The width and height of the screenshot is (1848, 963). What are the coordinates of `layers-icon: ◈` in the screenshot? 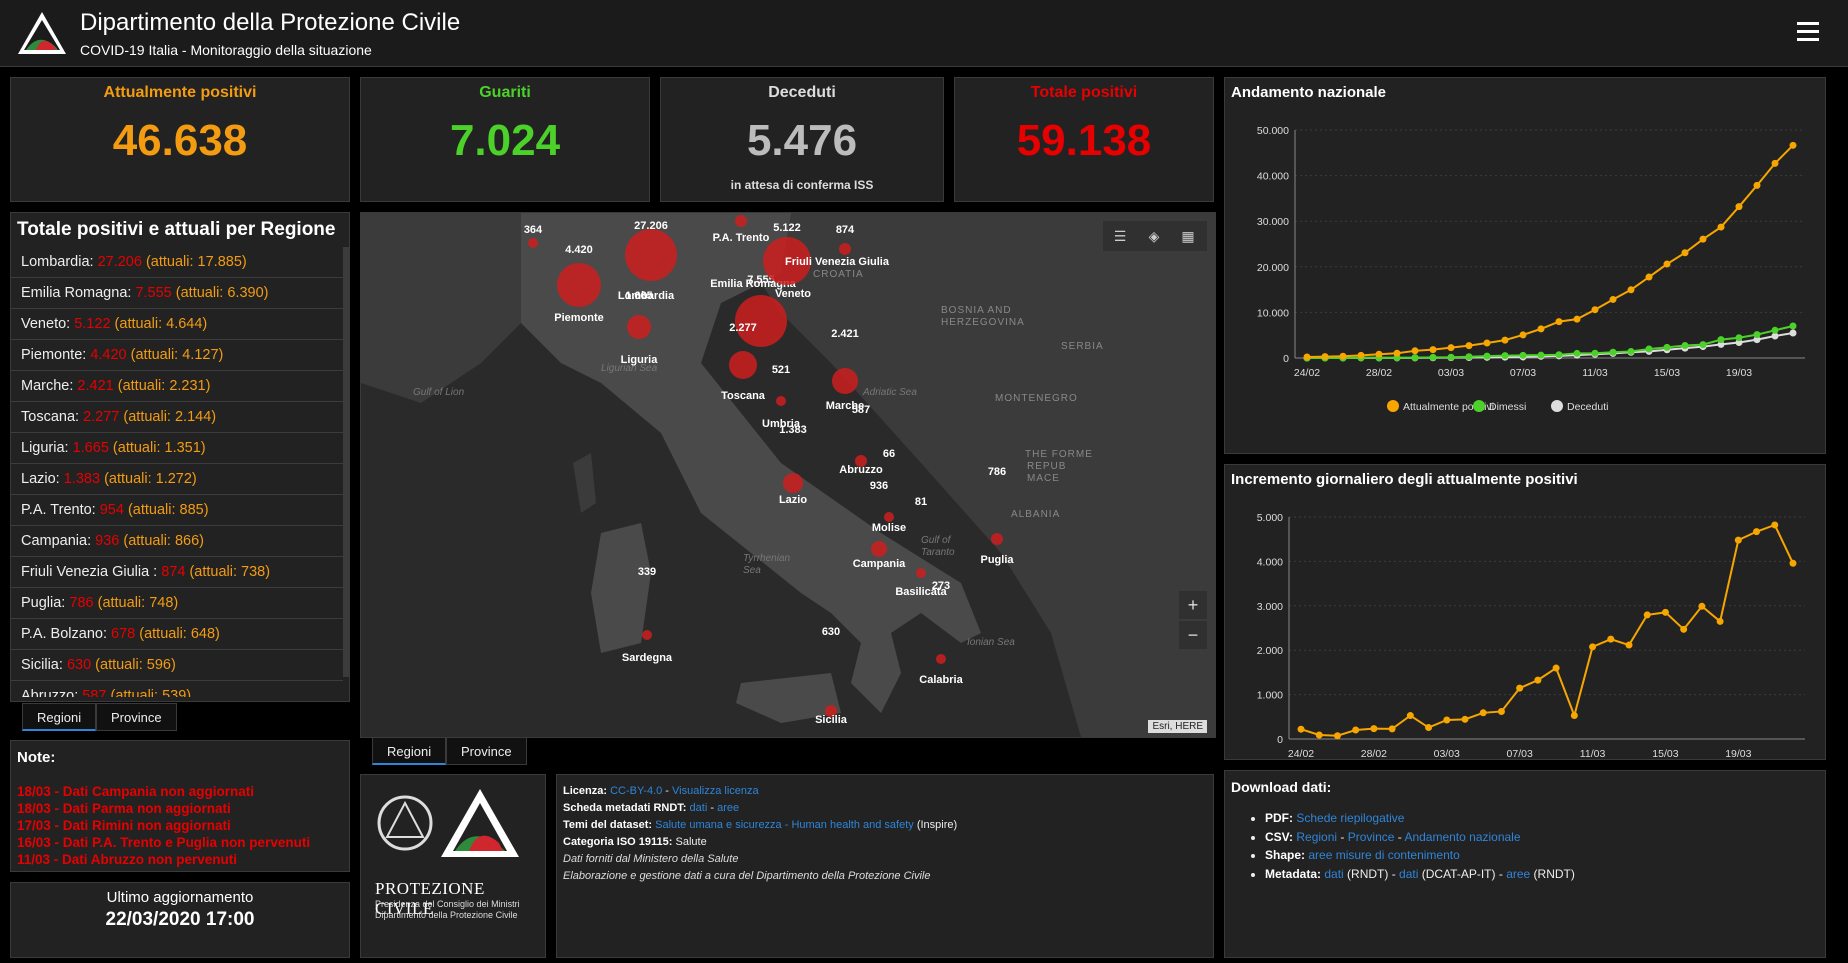 It's located at (1154, 236).